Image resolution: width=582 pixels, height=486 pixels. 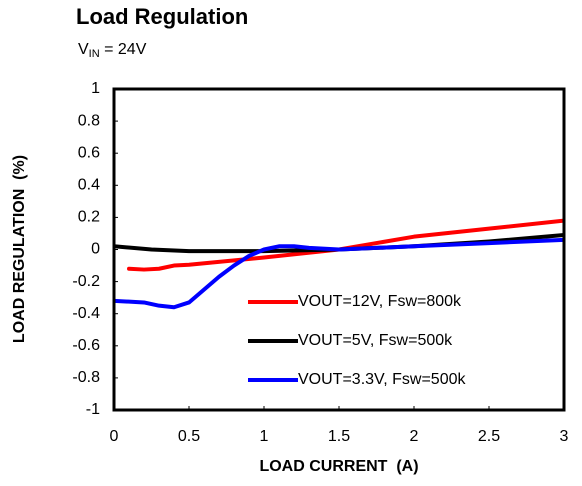 I want to click on x-tick-label: 0.5, so click(x=189, y=436).